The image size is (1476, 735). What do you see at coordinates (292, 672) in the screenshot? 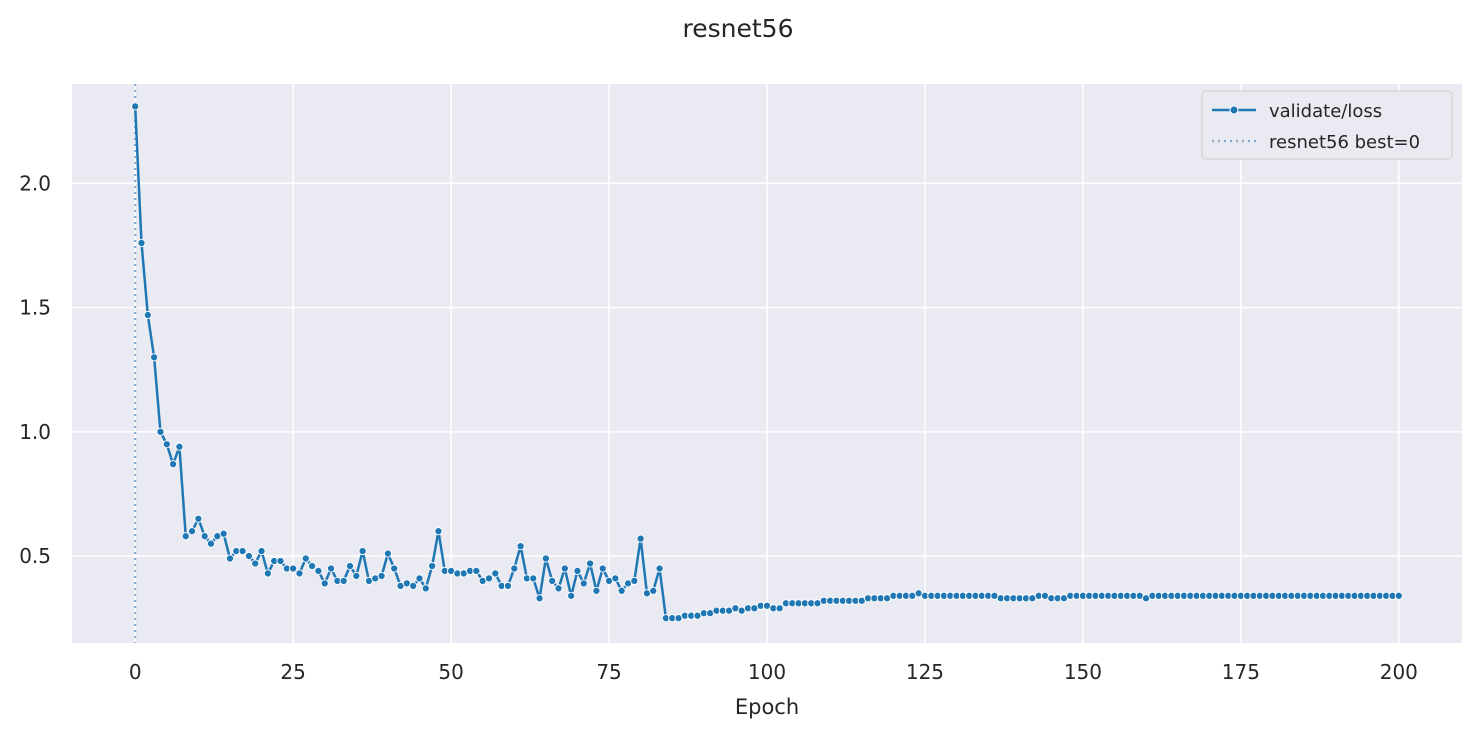
I see `x-tick-label: 25` at bounding box center [292, 672].